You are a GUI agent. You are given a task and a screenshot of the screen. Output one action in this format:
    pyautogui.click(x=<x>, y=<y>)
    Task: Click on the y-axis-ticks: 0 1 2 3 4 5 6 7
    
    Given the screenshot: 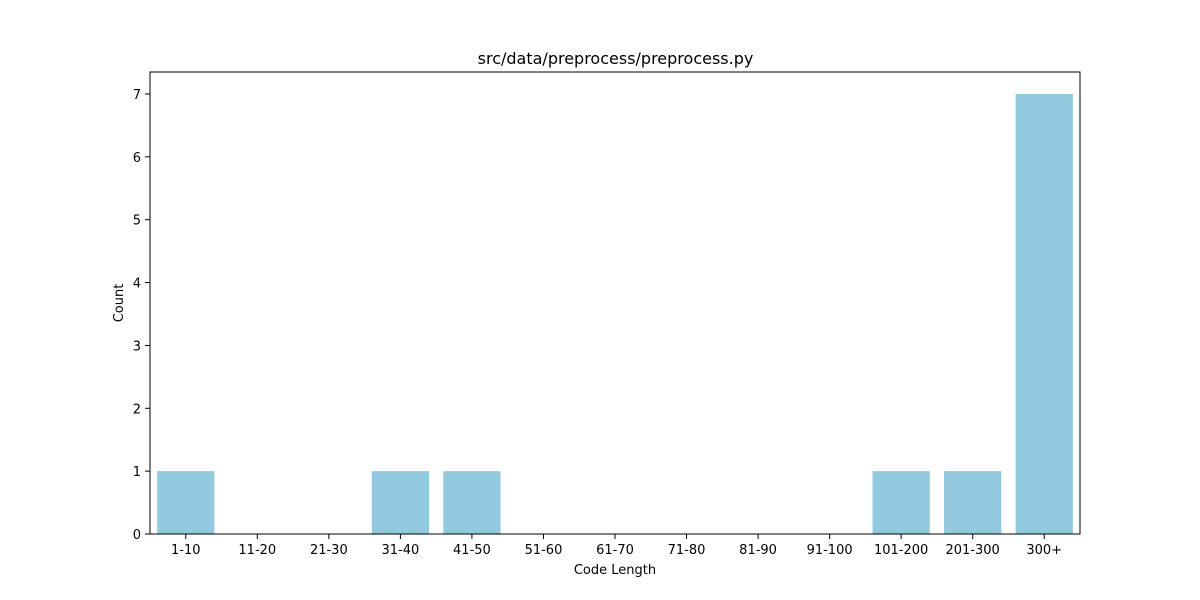 What is the action you would take?
    pyautogui.click(x=141, y=315)
    